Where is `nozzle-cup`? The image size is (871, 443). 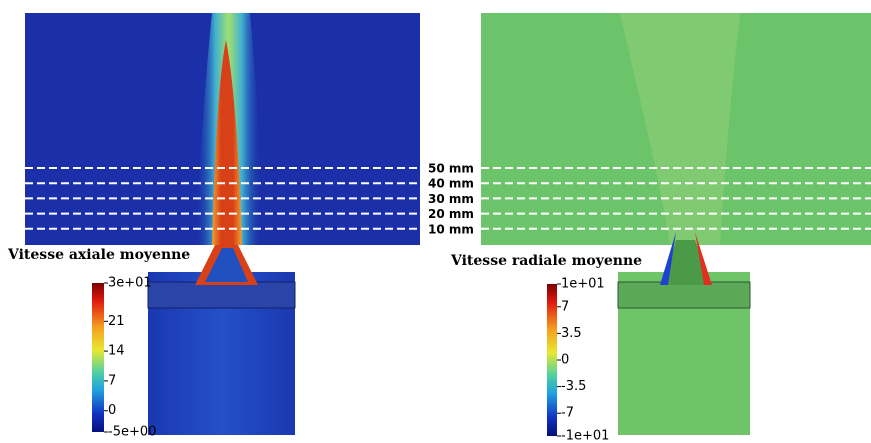 nozzle-cup is located at coordinates (221, 295).